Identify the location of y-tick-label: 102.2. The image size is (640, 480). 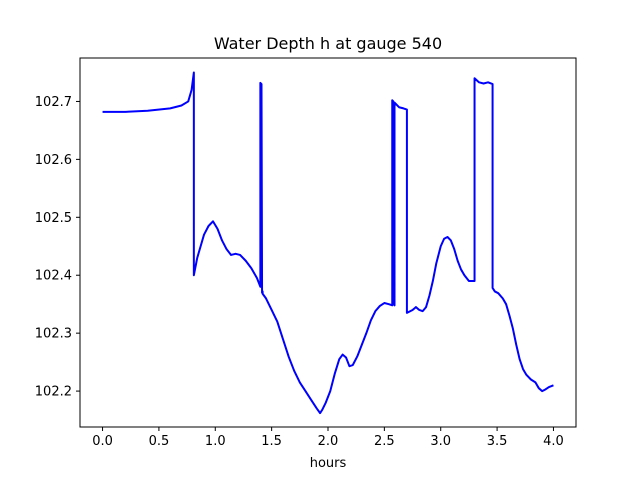
(53, 392).